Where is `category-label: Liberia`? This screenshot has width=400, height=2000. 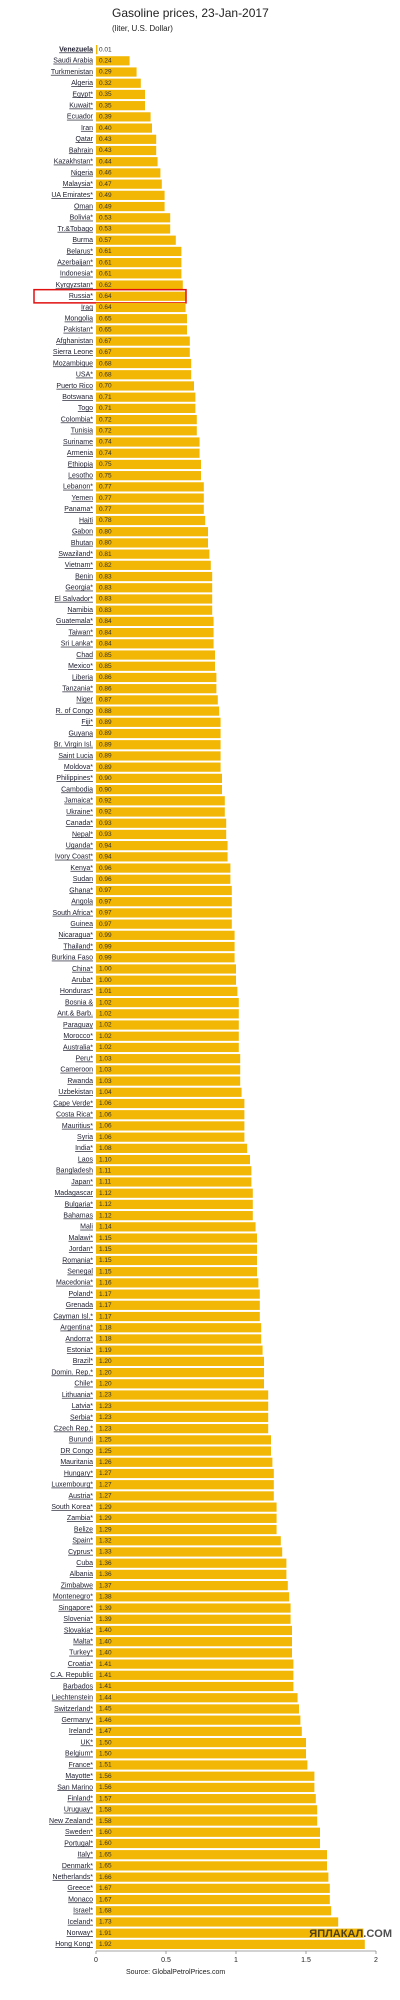
category-label: Liberia is located at coordinates (82, 677).